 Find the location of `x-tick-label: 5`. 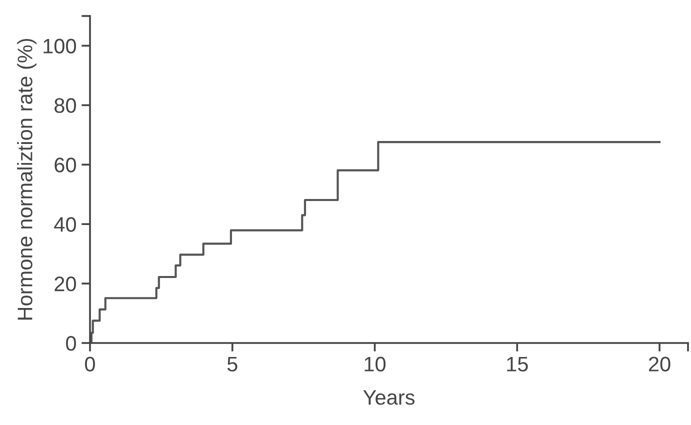

x-tick-label: 5 is located at coordinates (232, 364).